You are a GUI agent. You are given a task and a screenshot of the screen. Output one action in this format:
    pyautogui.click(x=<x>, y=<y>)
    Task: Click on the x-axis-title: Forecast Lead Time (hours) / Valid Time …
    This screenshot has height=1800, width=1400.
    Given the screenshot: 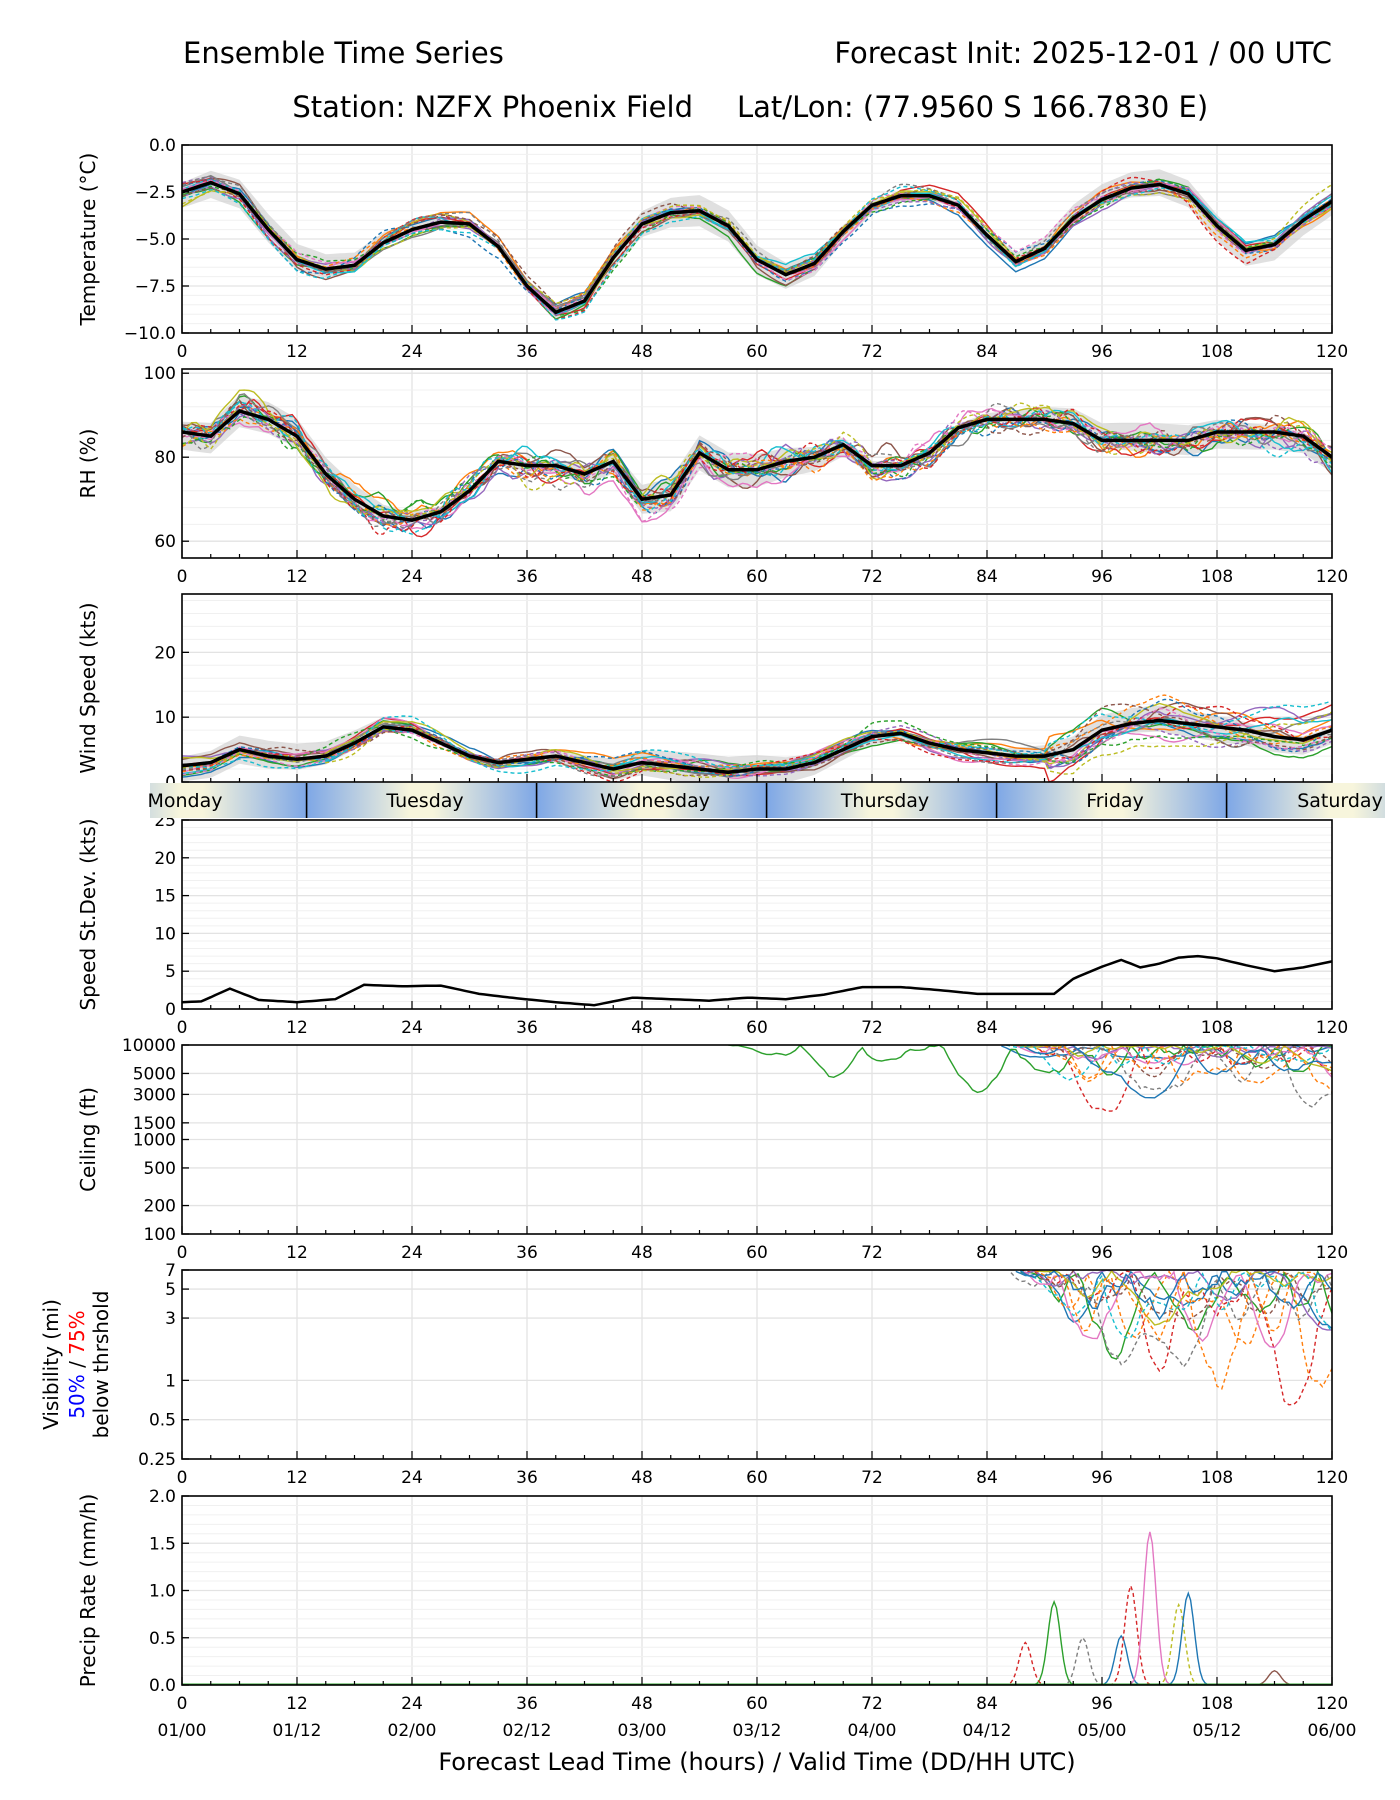 What is the action you would take?
    pyautogui.click(x=756, y=1762)
    